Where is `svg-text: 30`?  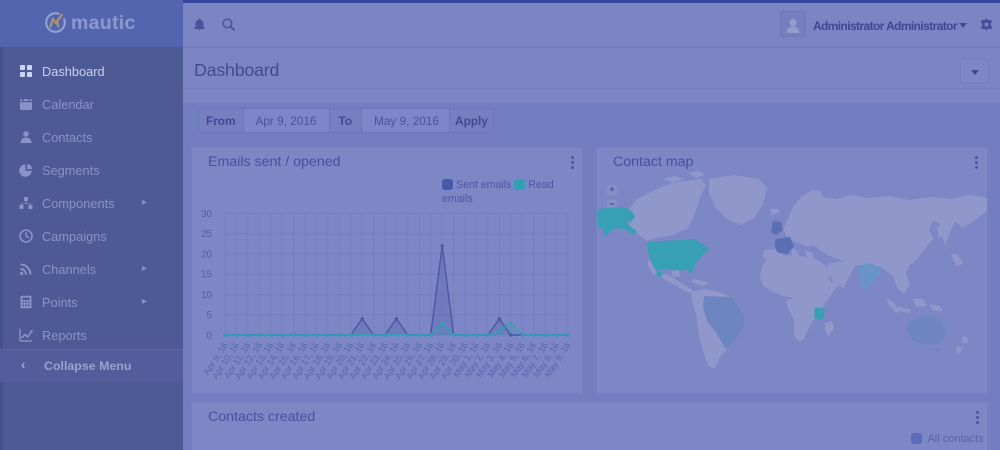
svg-text: 30 is located at coordinates (206, 214).